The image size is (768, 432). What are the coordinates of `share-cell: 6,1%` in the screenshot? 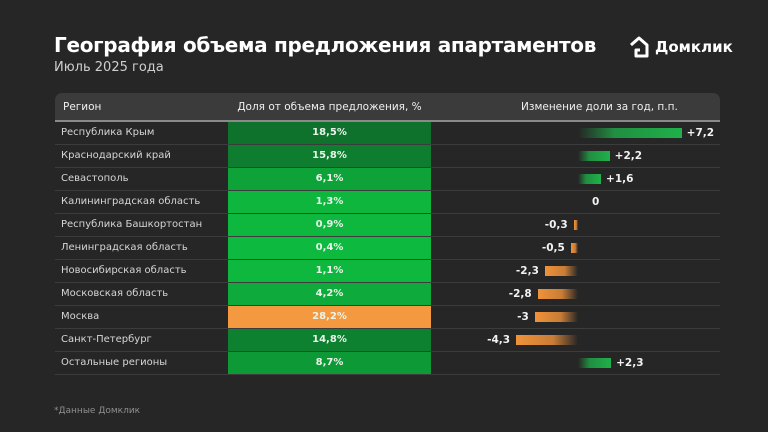 It's located at (329, 179).